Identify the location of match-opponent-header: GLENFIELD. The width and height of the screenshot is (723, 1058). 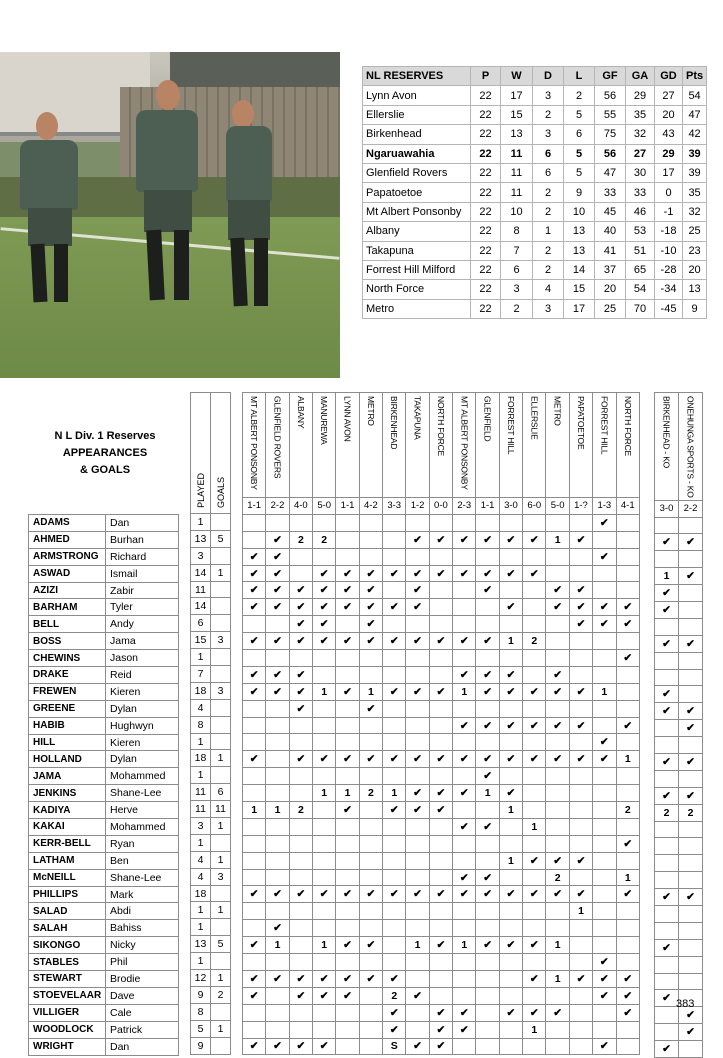
(487, 445).